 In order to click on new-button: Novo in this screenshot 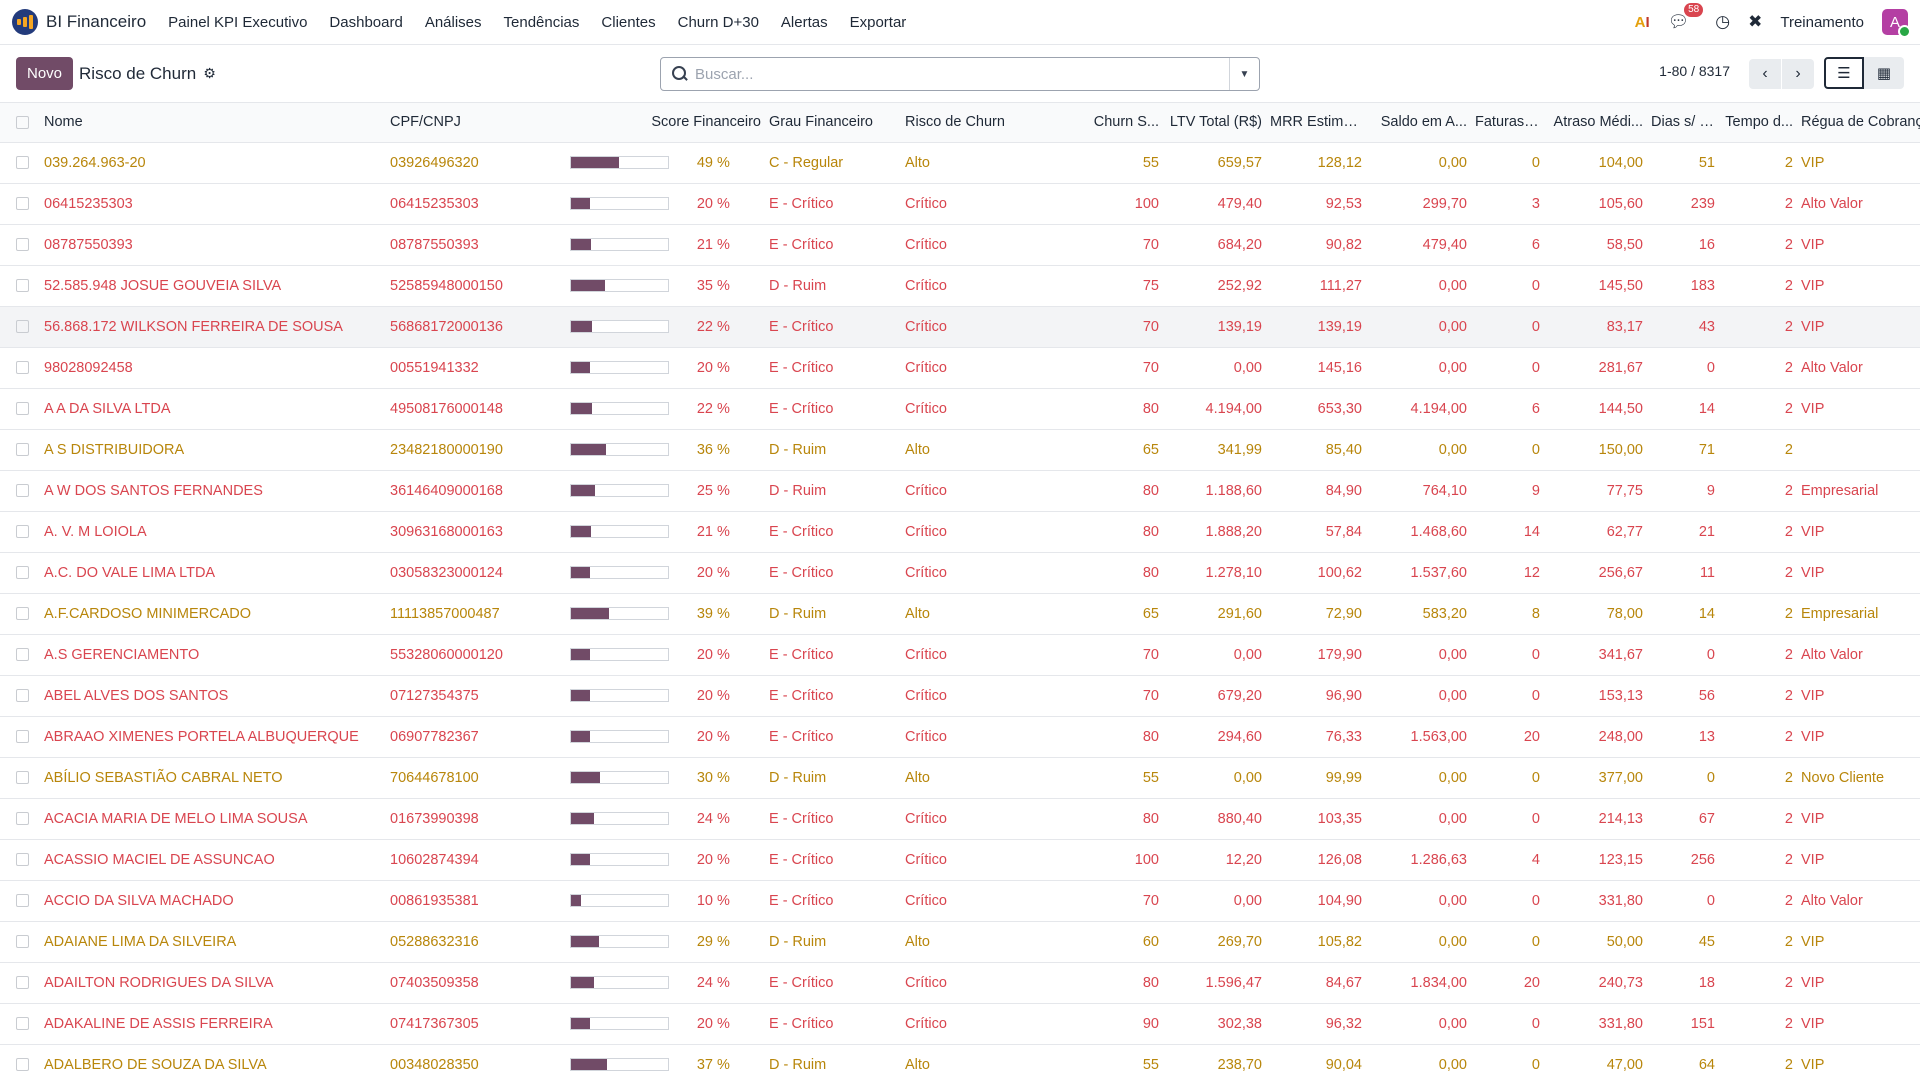, I will do `click(45, 73)`.